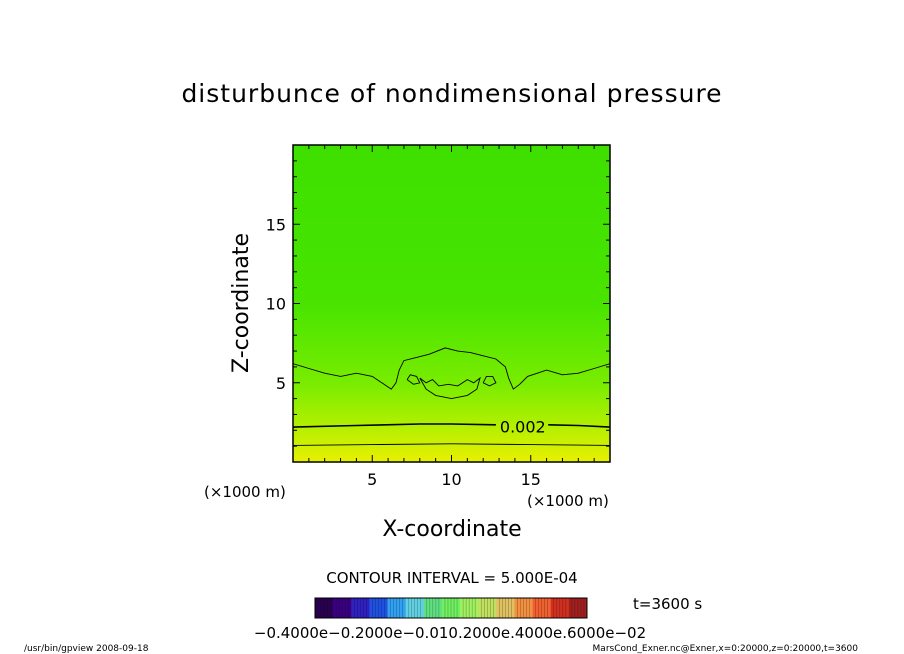  What do you see at coordinates (241, 303) in the screenshot?
I see `y-axis-label: Z-coordinate` at bounding box center [241, 303].